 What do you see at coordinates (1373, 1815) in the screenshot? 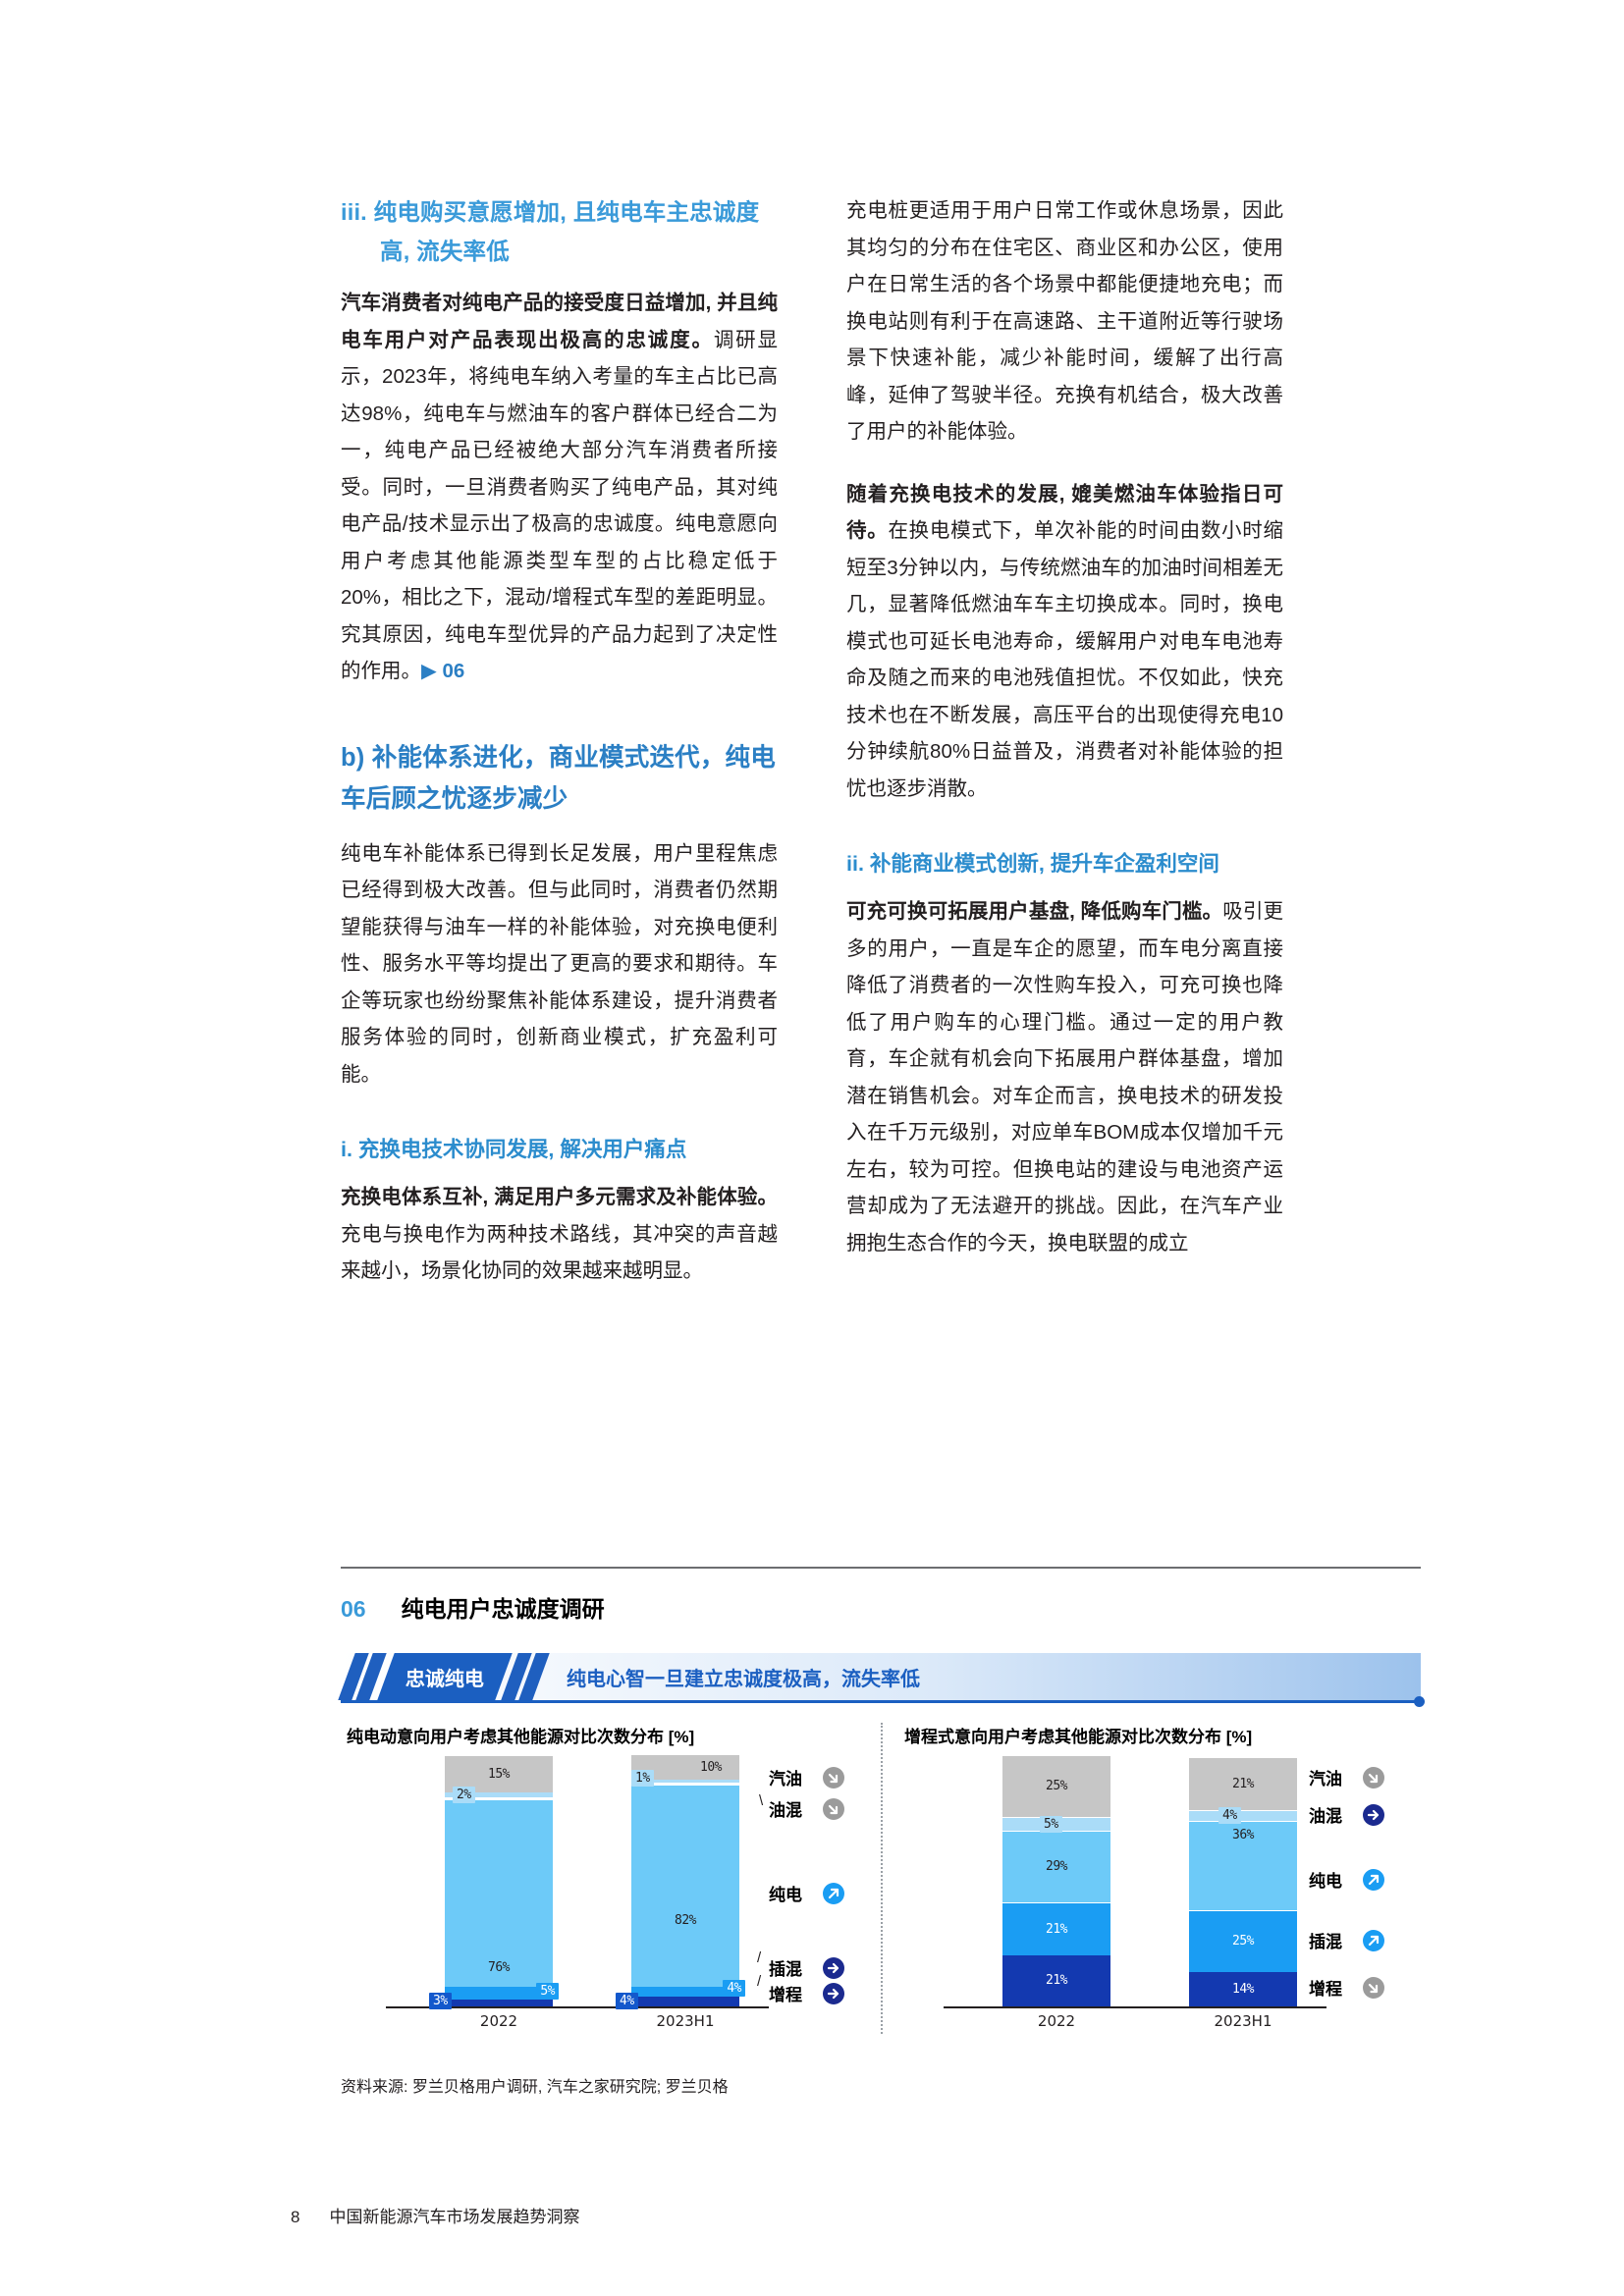
I see `trend-right-navy-icon` at bounding box center [1373, 1815].